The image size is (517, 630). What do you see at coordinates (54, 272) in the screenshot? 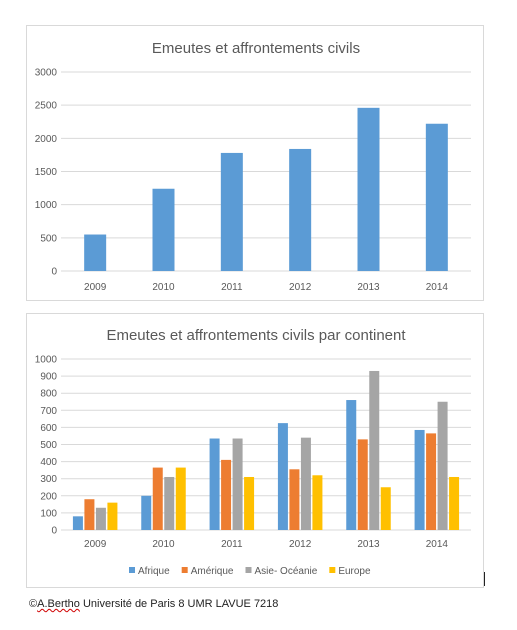
I see `chart1-y-tick-label: 0` at bounding box center [54, 272].